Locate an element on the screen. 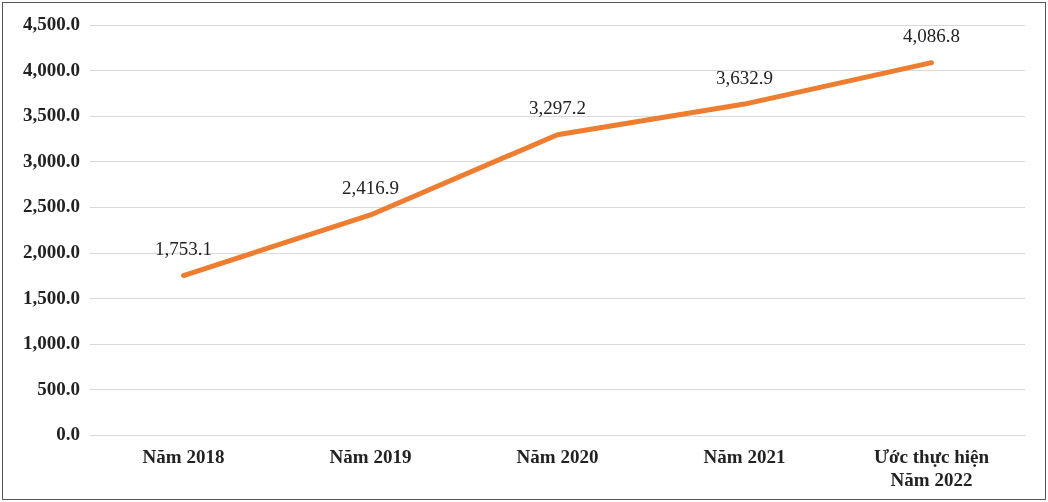 The image size is (1048, 502). y-tick-label: 3,000.0 is located at coordinates (51, 160).